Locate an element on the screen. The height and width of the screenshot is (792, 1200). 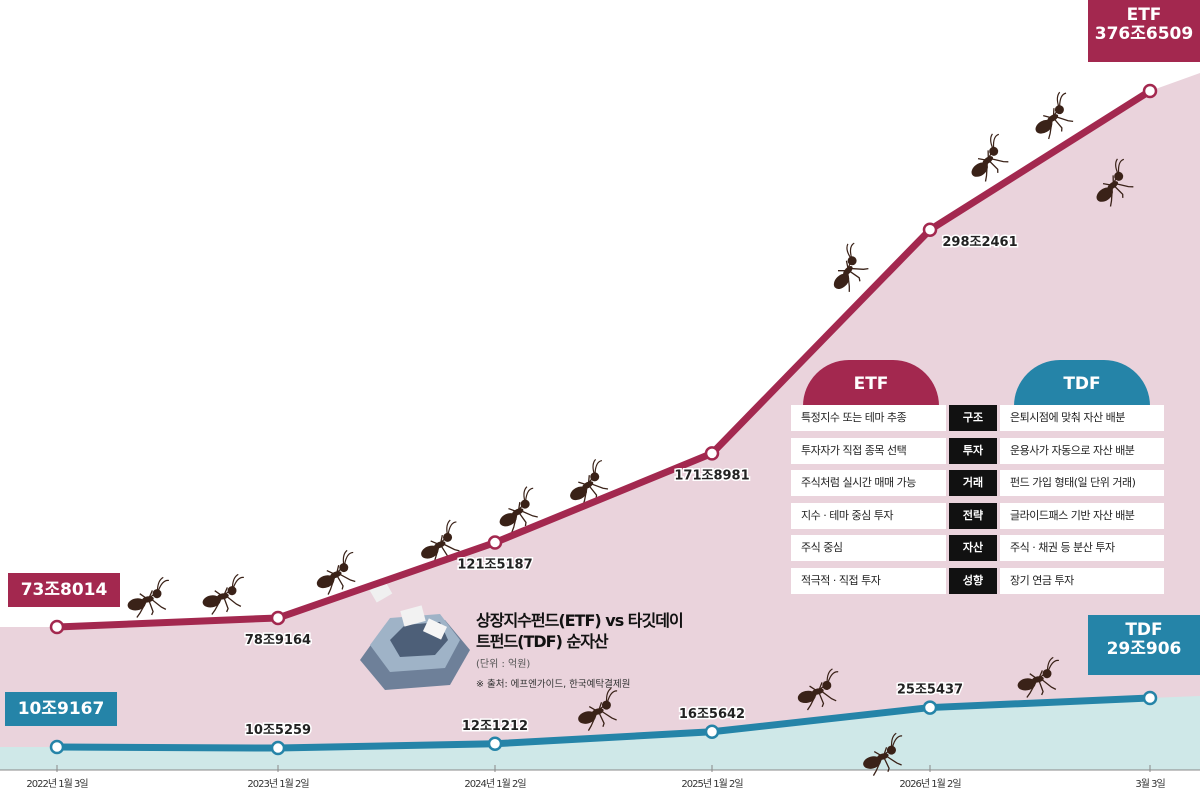
etf-end-series-name: ETF is located at coordinates (1144, 15).